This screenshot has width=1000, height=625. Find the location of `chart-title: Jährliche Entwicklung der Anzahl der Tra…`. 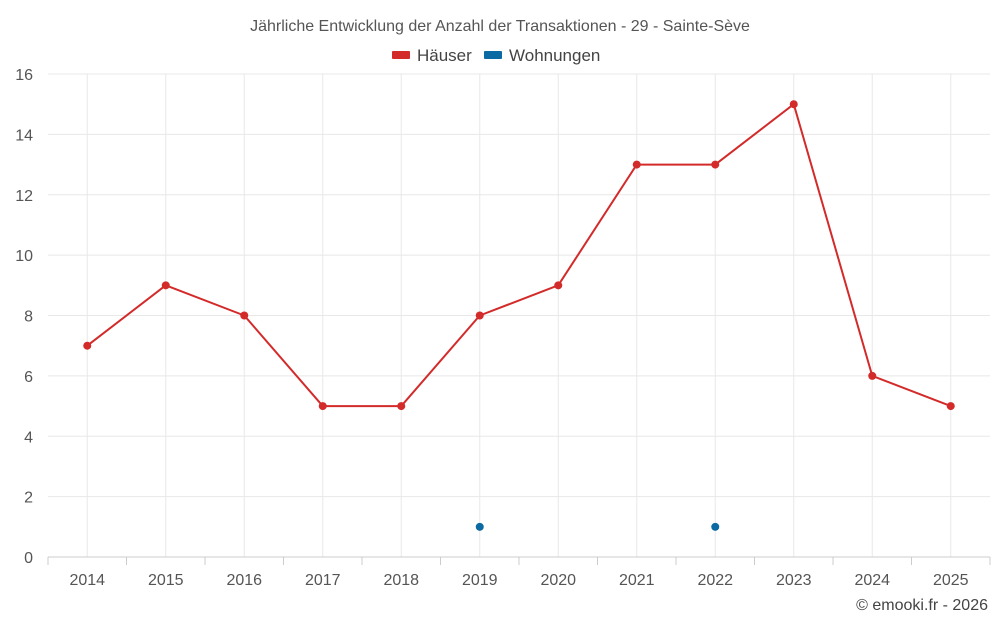

chart-title: Jährliche Entwicklung der Anzahl der Tra… is located at coordinates (500, 26).